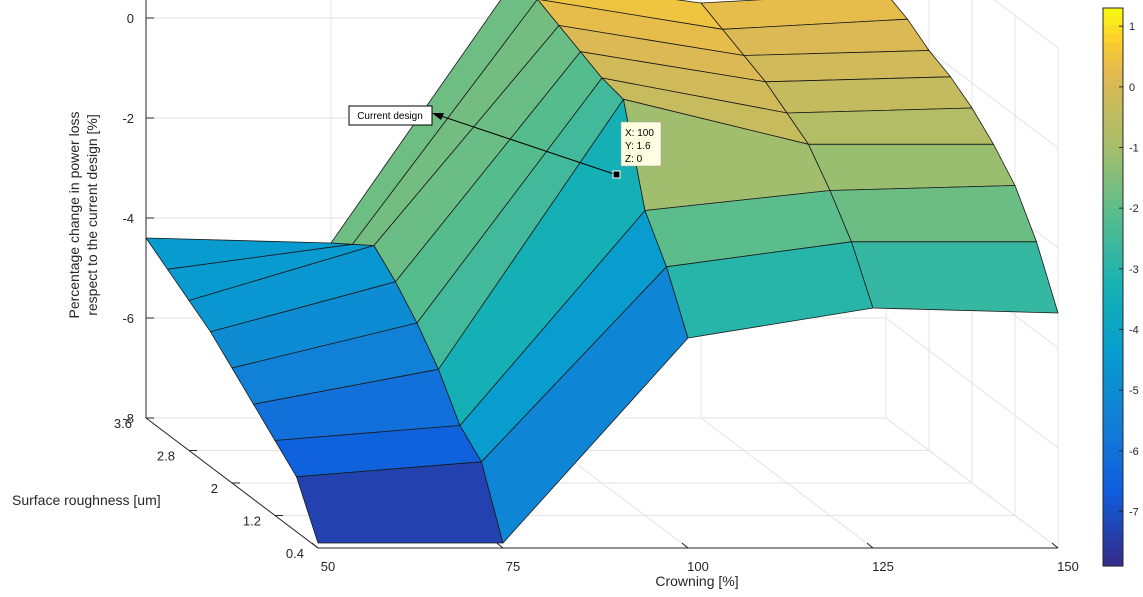 The height and width of the screenshot is (597, 1143). What do you see at coordinates (128, 118) in the screenshot?
I see `z-tick-label: -2` at bounding box center [128, 118].